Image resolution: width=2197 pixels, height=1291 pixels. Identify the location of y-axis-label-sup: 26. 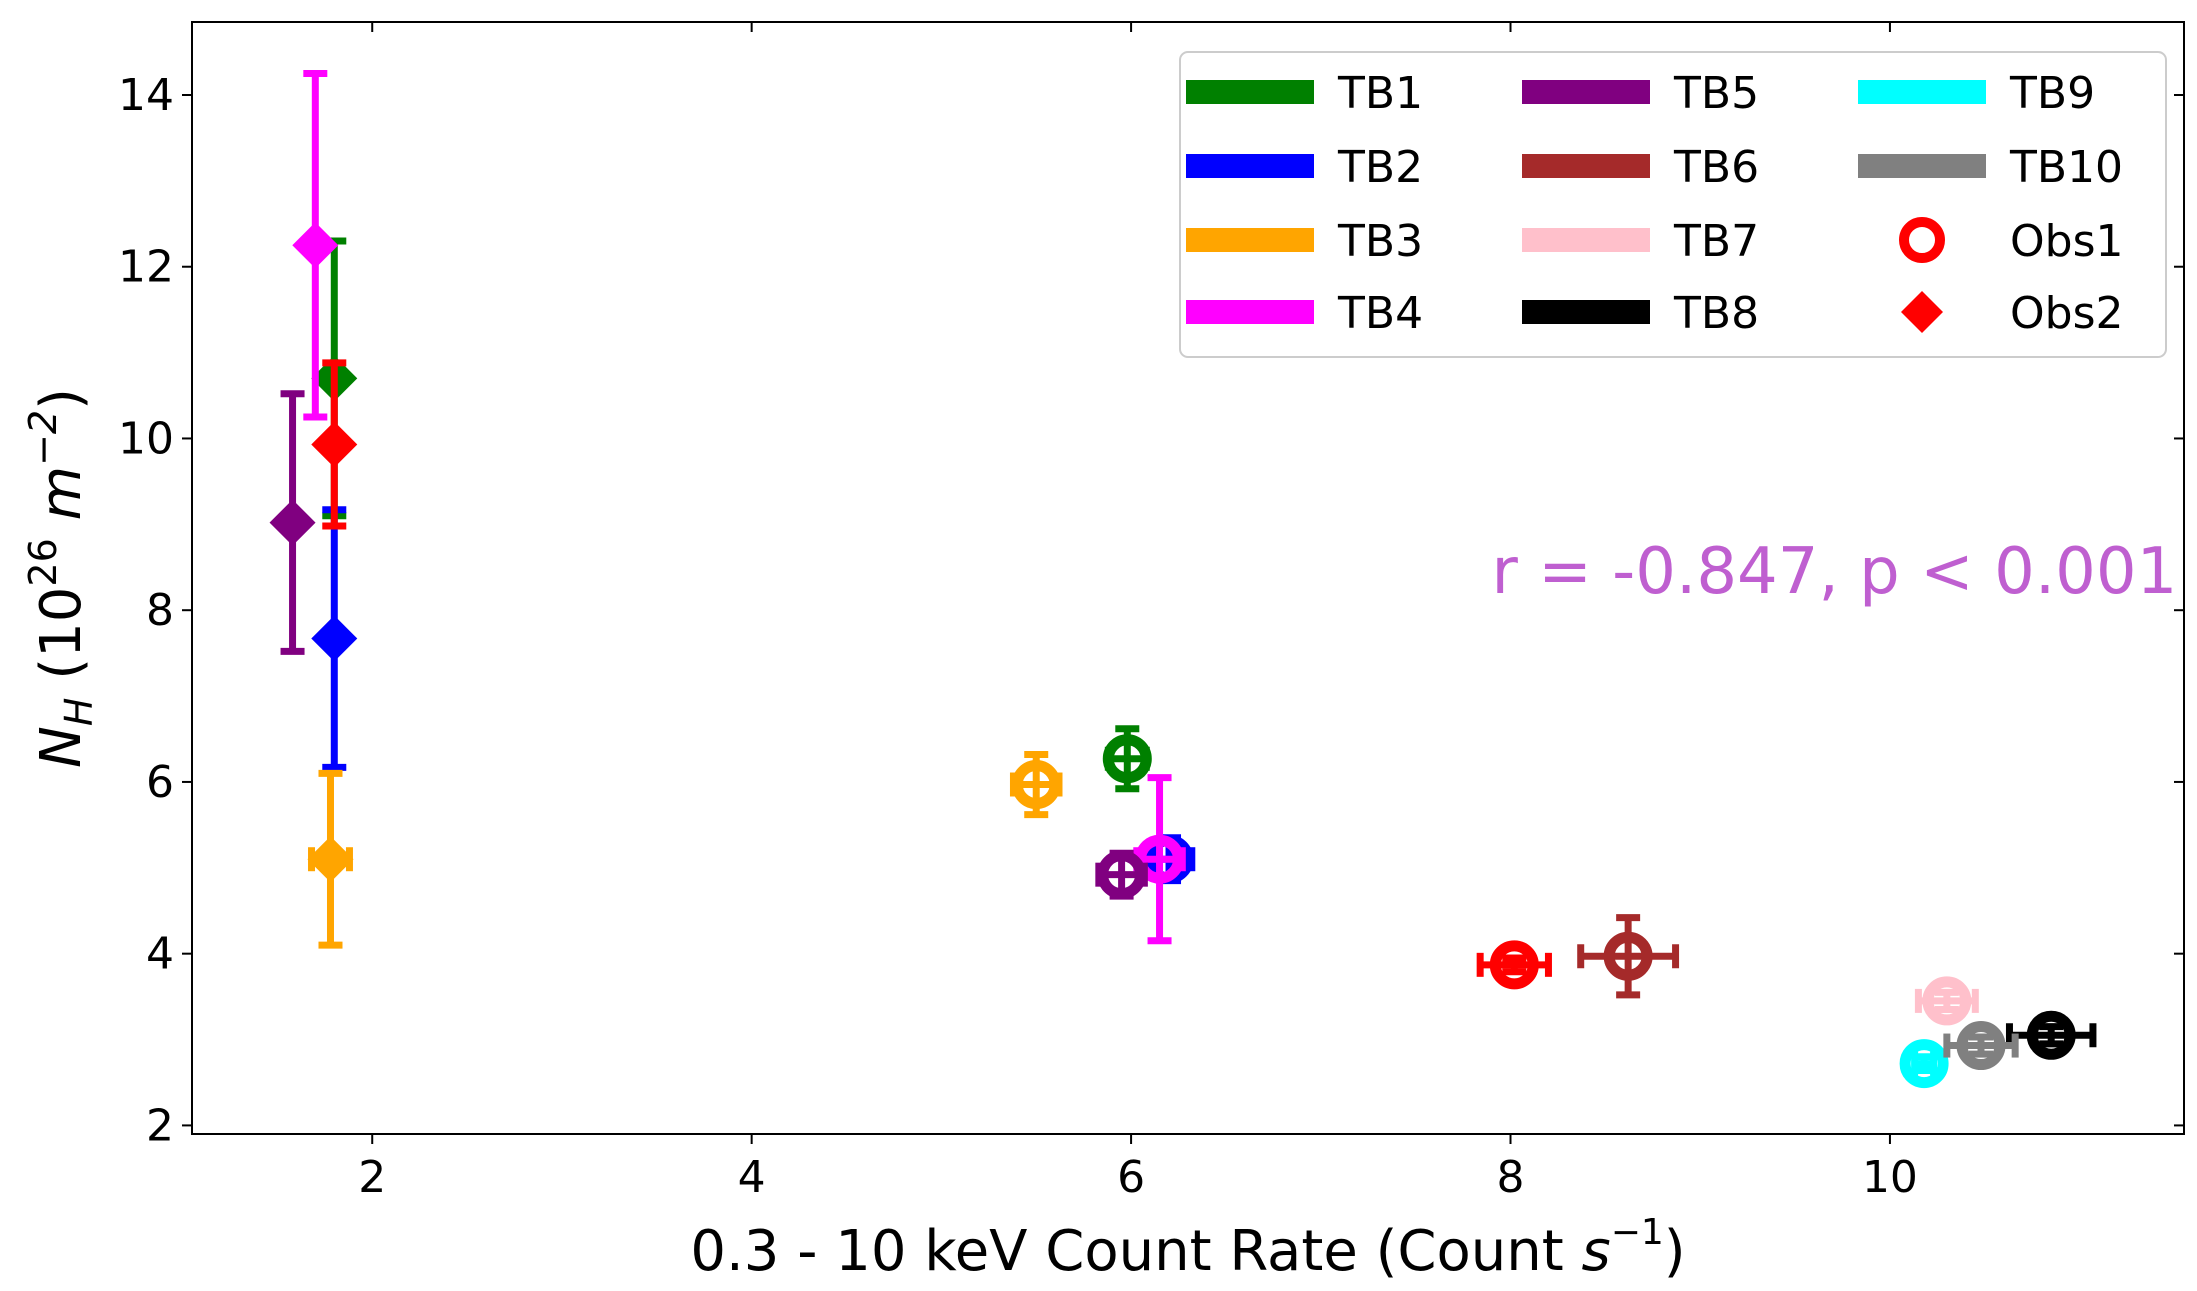
(43, 562).